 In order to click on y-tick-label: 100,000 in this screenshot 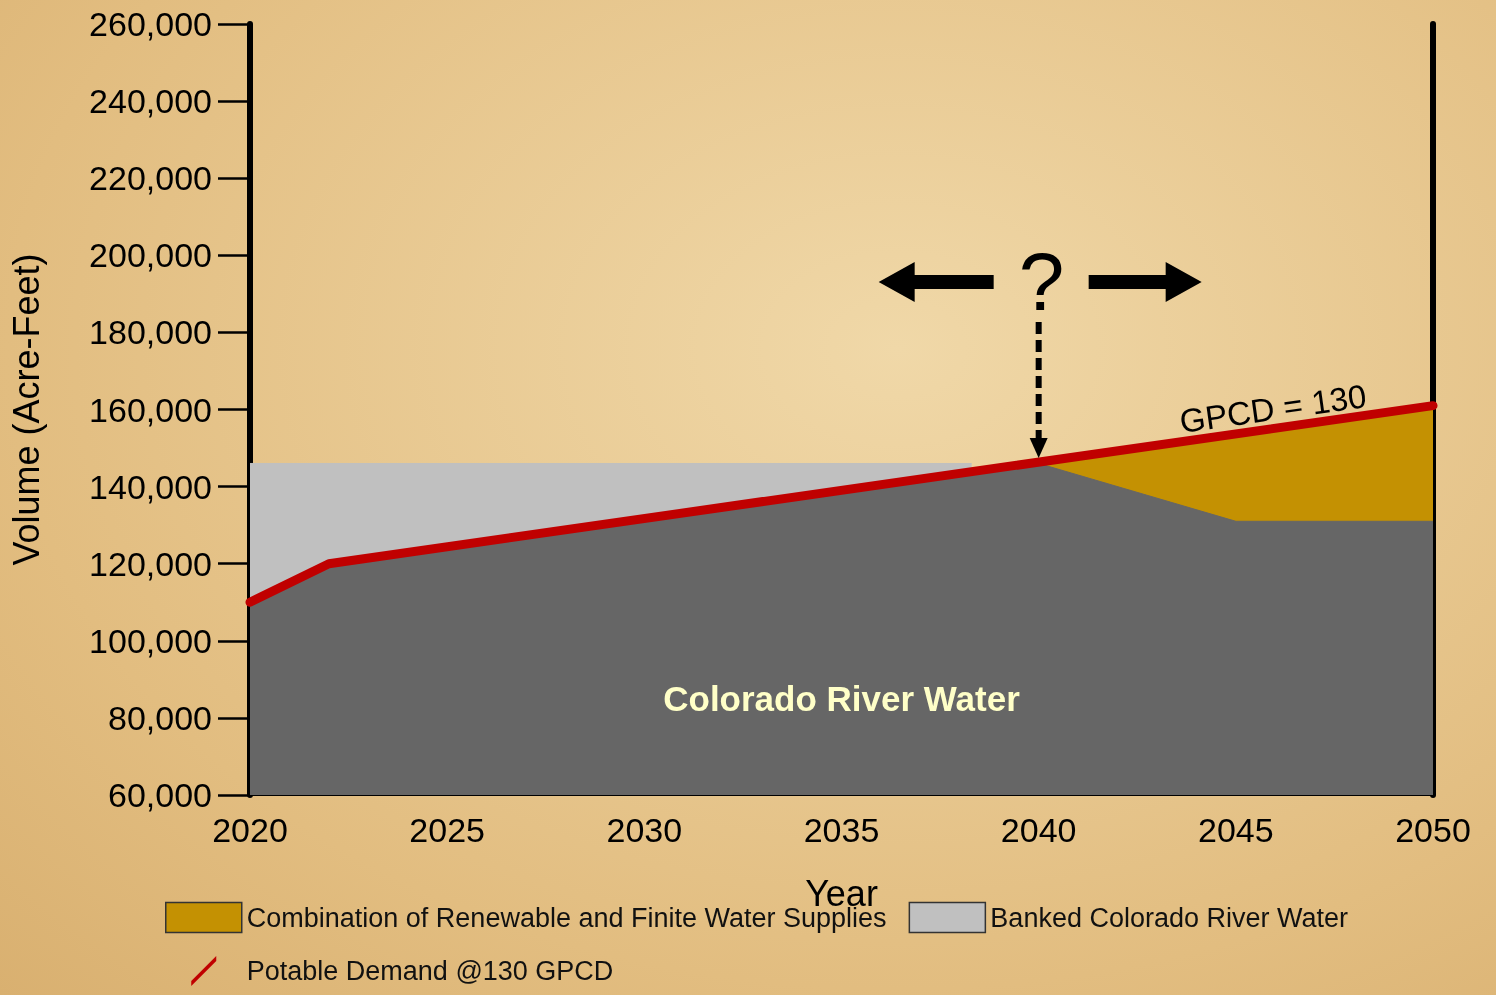, I will do `click(150, 640)`.